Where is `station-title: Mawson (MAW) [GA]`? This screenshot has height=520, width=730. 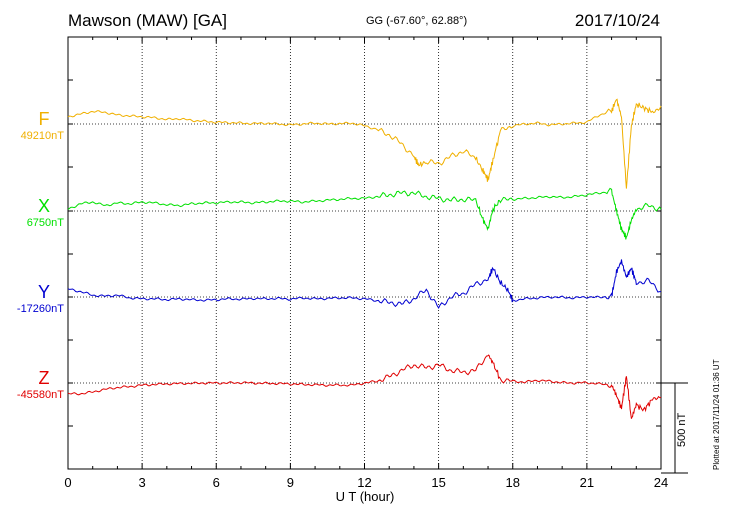 station-title: Mawson (MAW) [GA] is located at coordinates (147, 20).